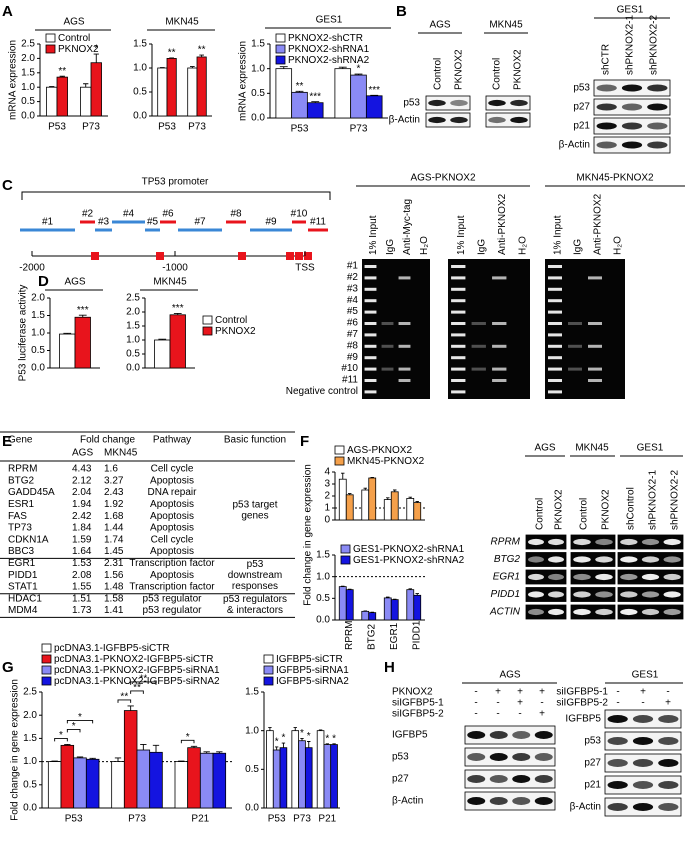 The height and width of the screenshot is (847, 685). Describe the element at coordinates (82, 528) in the screenshot. I see `table-cell: 1.84` at that location.